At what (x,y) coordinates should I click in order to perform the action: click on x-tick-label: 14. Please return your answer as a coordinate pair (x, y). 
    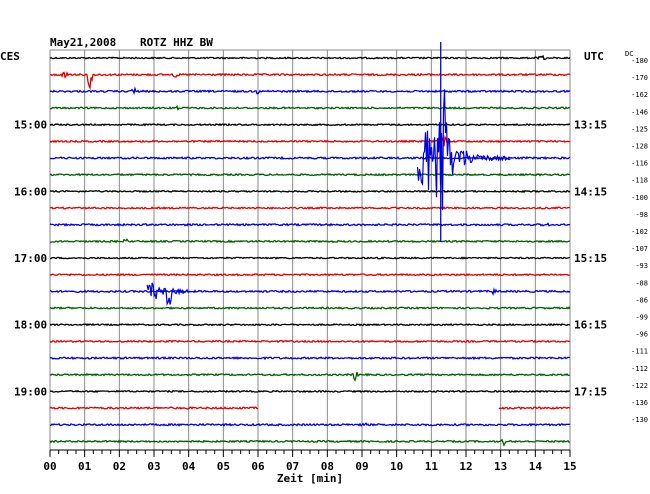
    Looking at the image, I should click on (536, 466).